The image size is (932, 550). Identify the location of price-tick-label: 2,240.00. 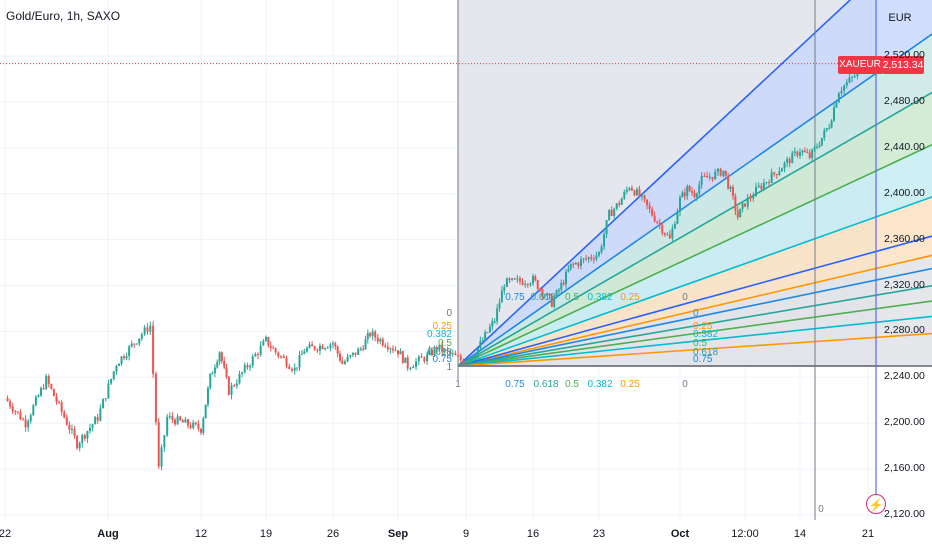
(904, 376).